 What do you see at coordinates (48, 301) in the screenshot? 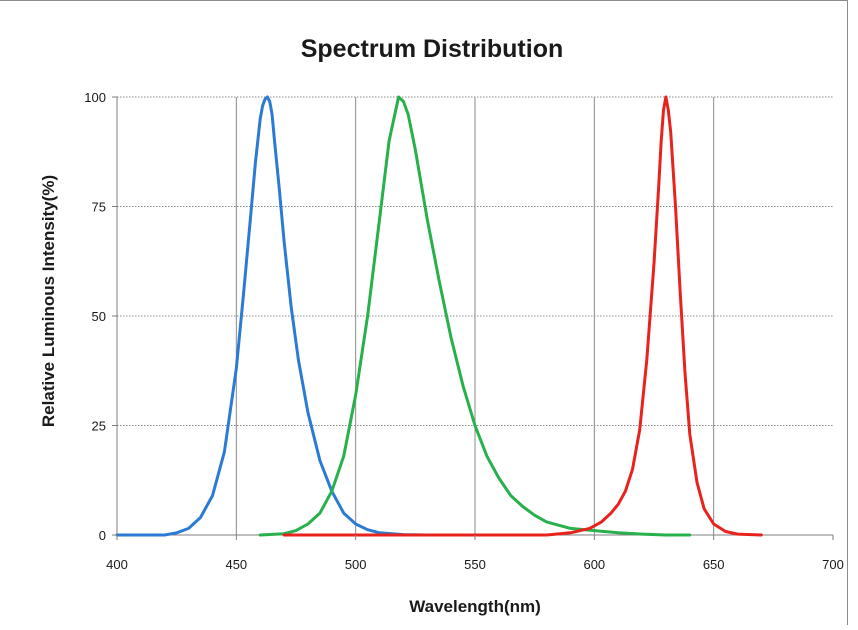
I see `y-axis-label: Relative Luminous Intensity(%)` at bounding box center [48, 301].